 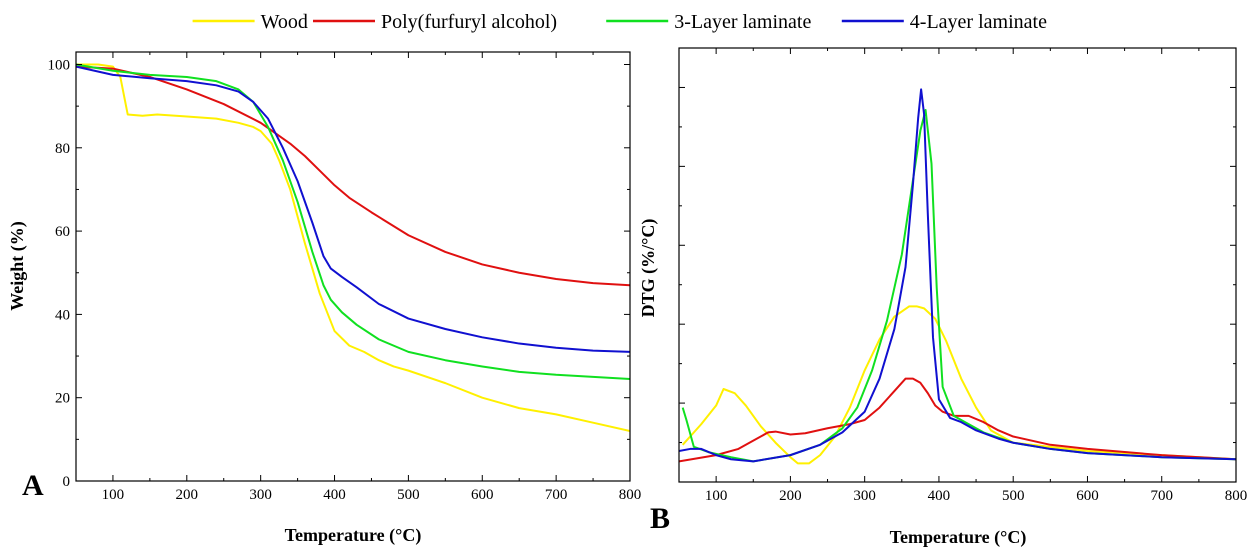 What do you see at coordinates (67, 482) in the screenshot?
I see `panel-a-ytick-label-0: 0` at bounding box center [67, 482].